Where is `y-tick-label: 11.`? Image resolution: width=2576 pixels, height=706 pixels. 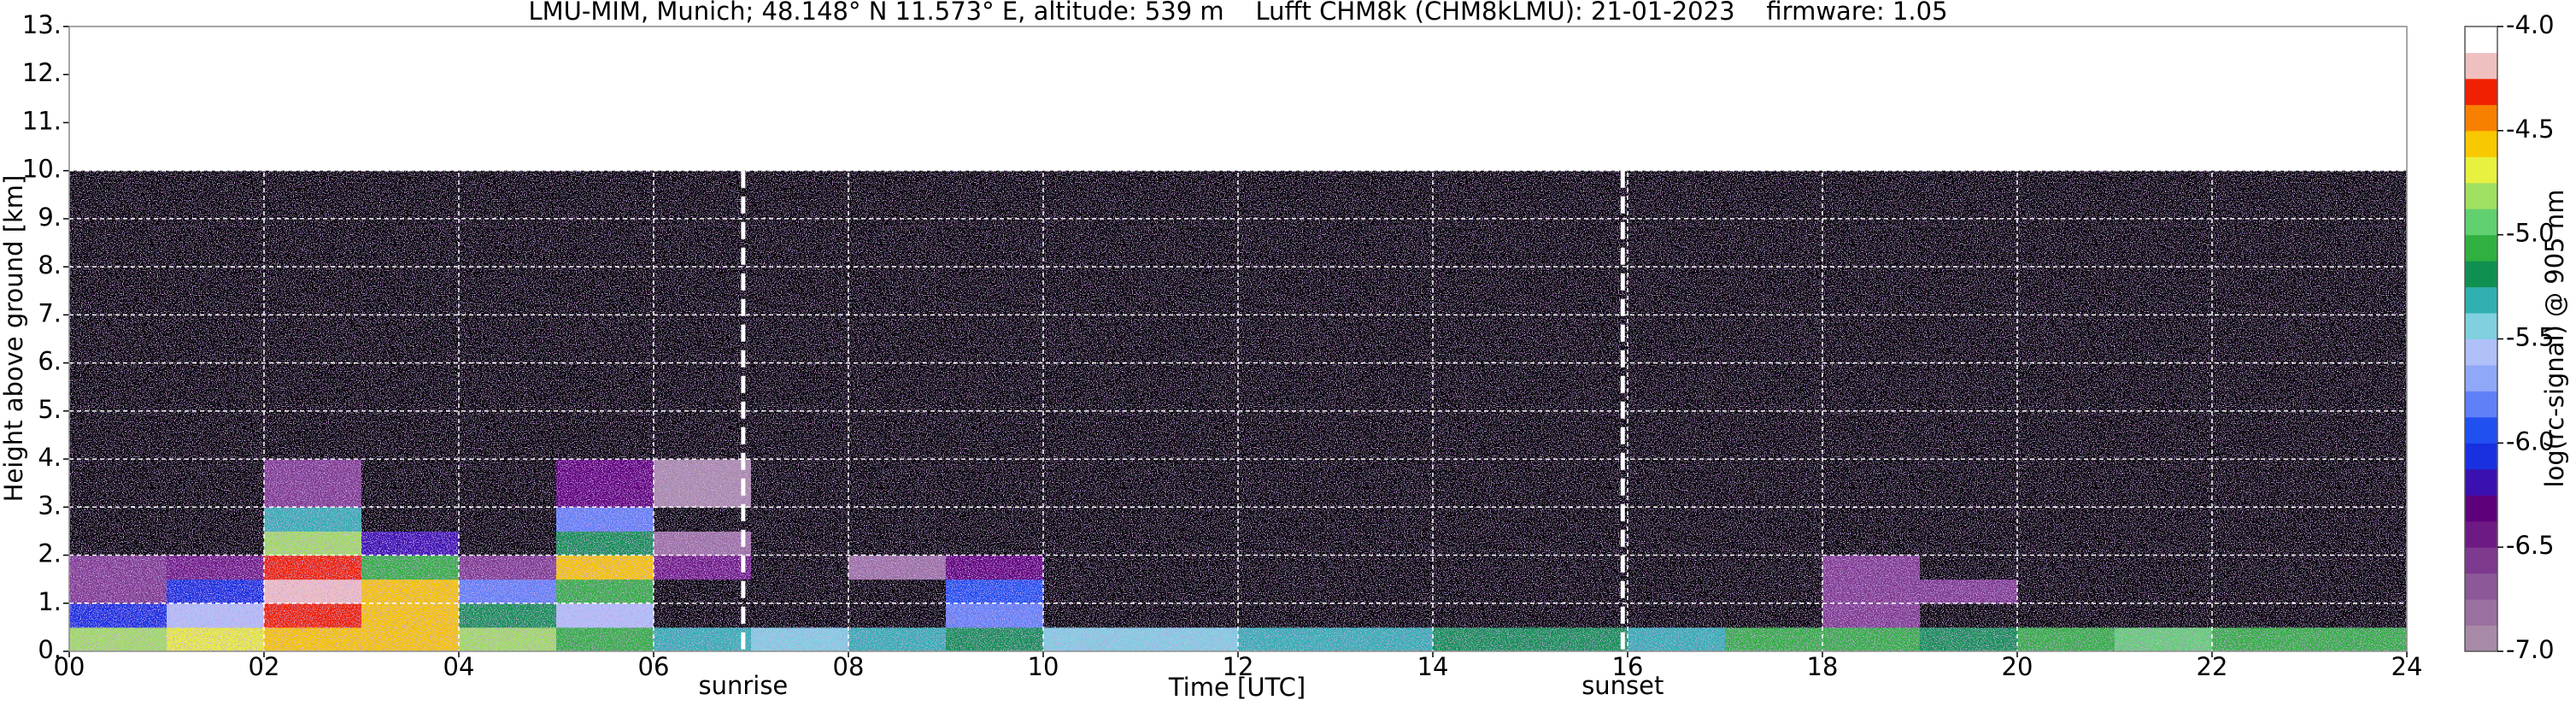 y-tick-label: 11. is located at coordinates (42, 120).